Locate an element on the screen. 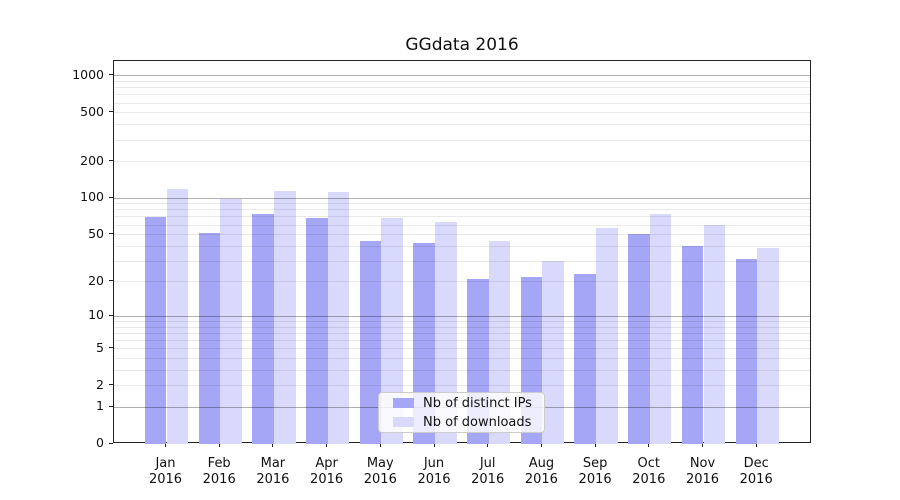 The height and width of the screenshot is (500, 900). bar-dec-ips is located at coordinates (746, 351).